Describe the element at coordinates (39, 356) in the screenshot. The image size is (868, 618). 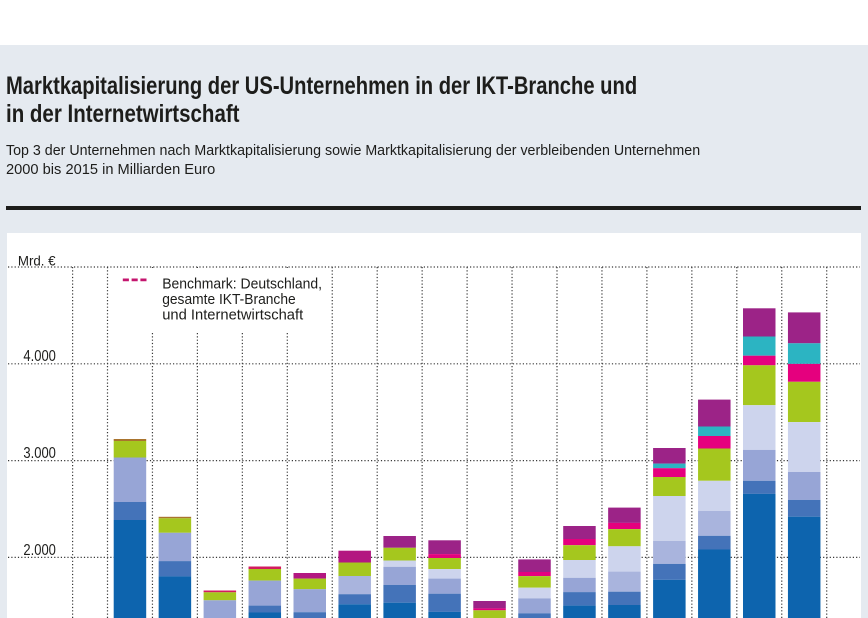
I see `svg-text: 4.000` at that location.